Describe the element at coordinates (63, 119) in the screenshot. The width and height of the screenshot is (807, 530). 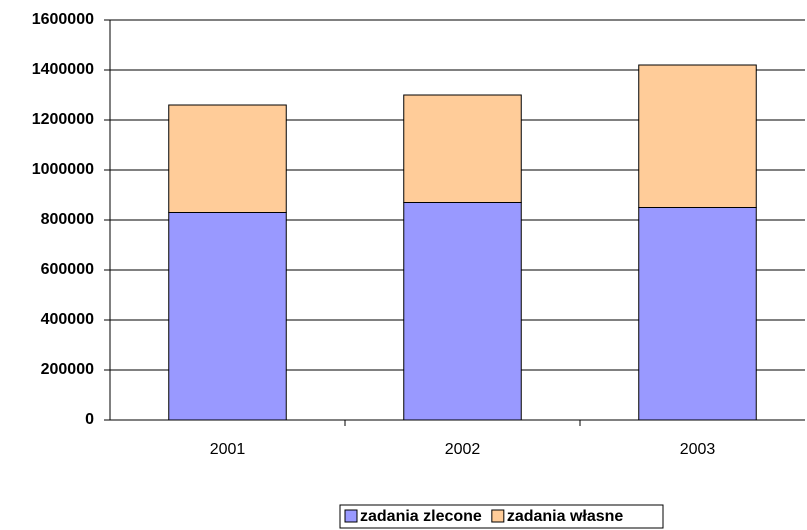
I see `y-tick-label: 1200000` at that location.